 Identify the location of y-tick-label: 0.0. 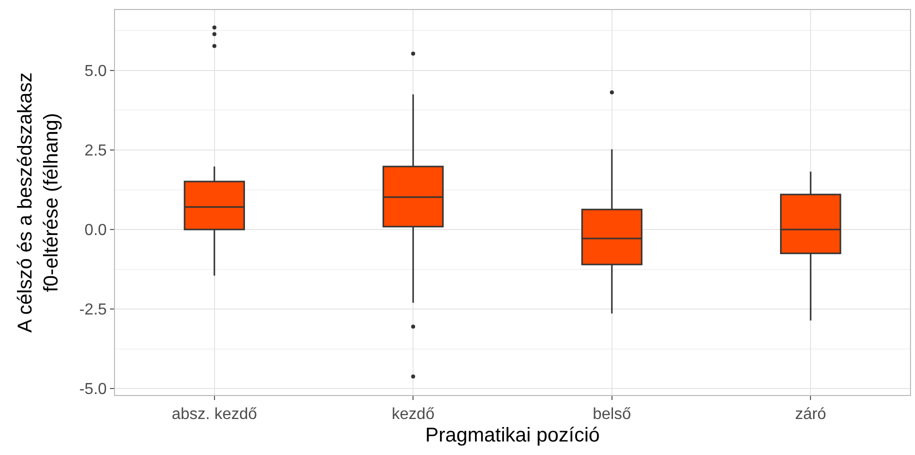
(95, 231).